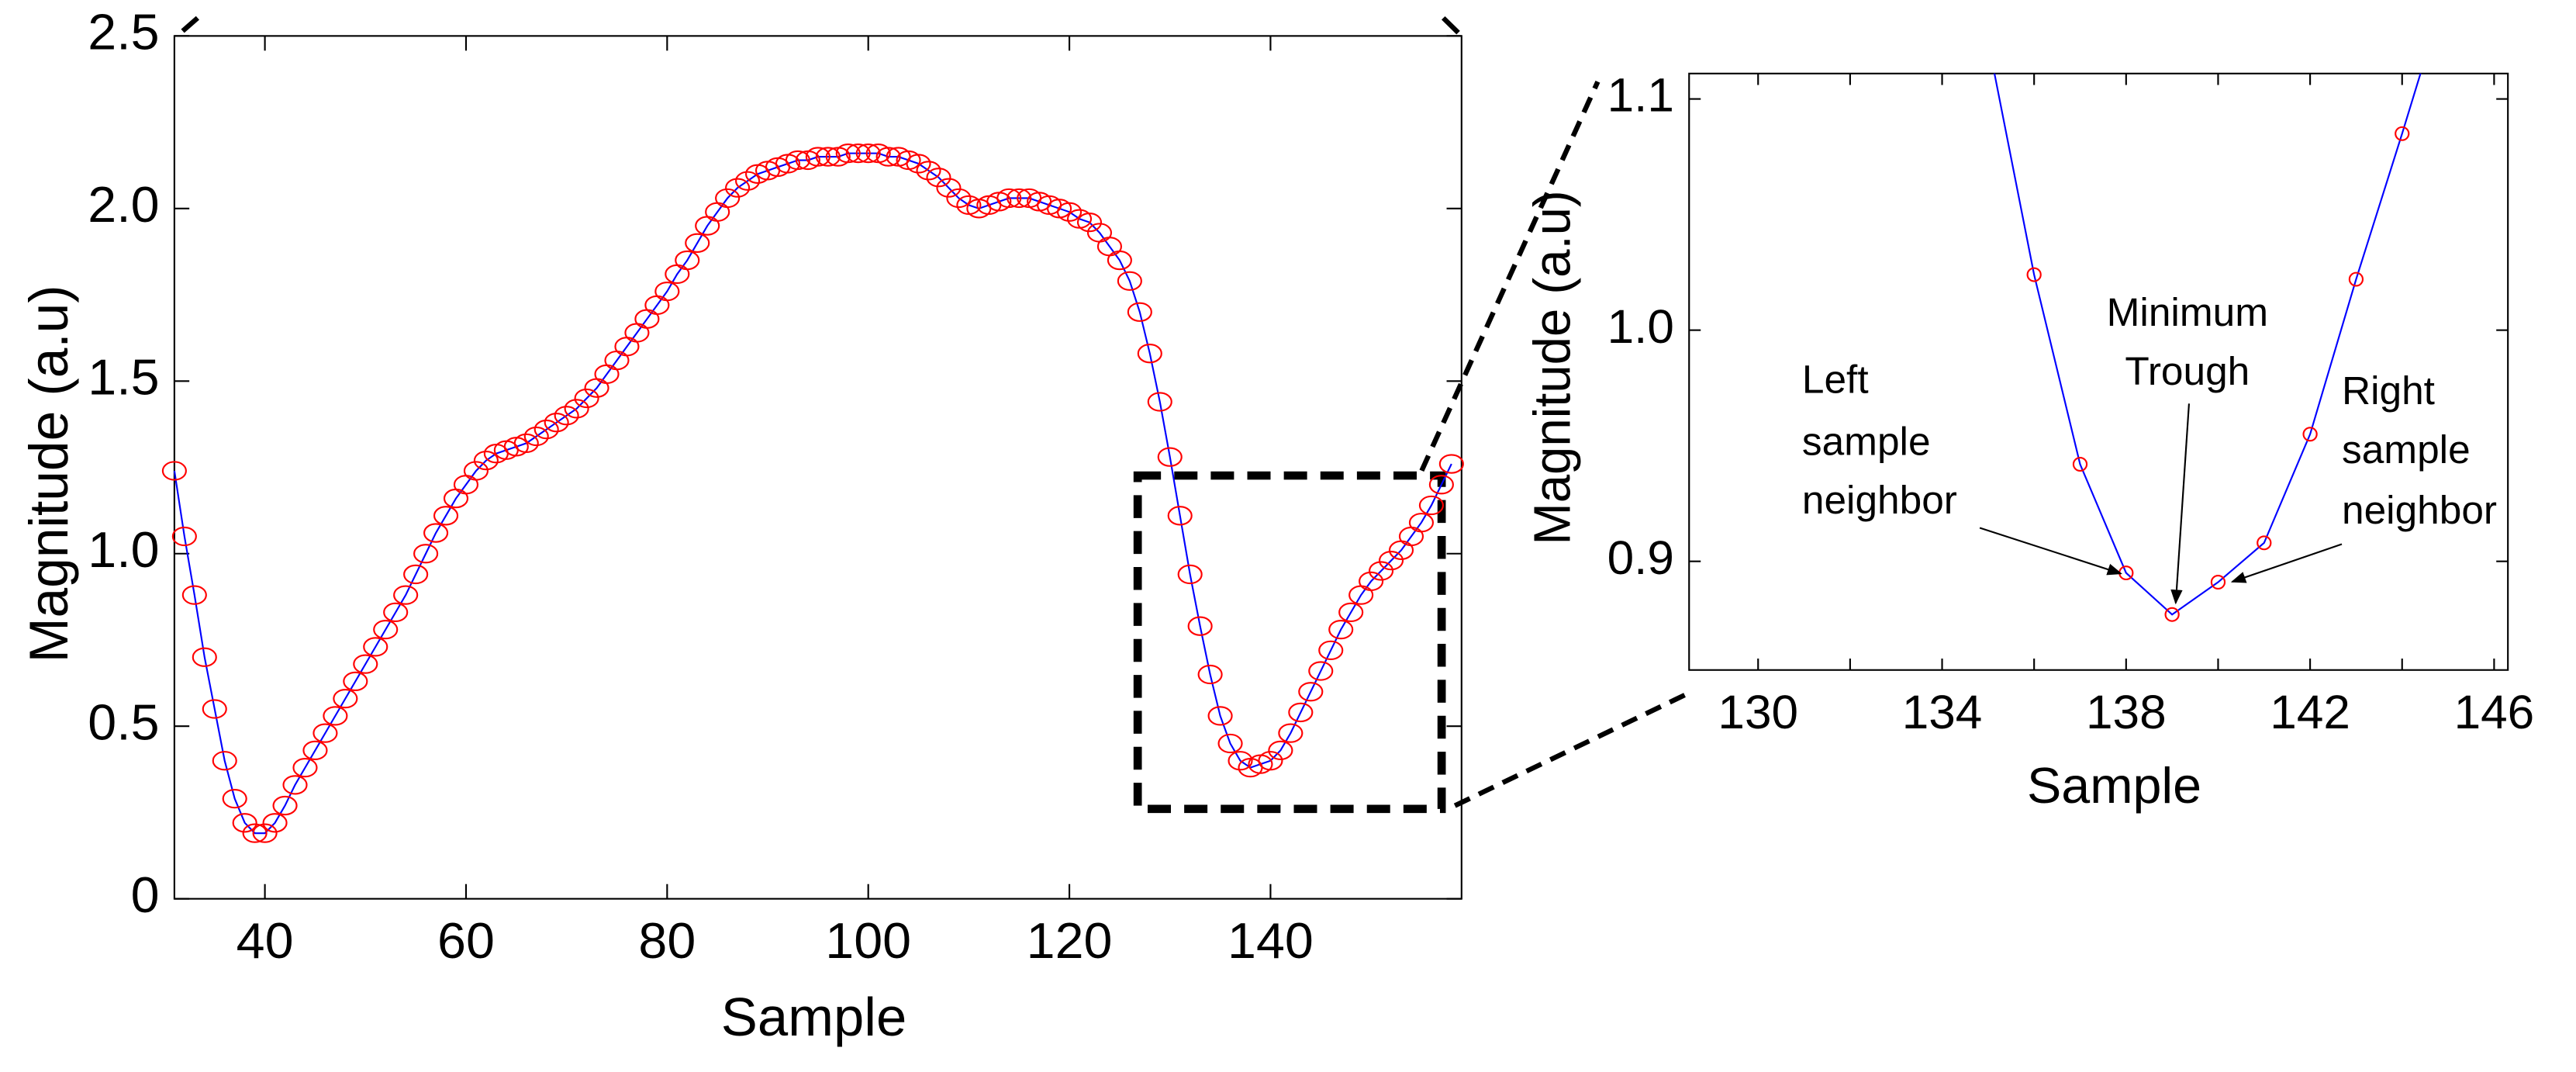 The width and height of the screenshot is (2576, 1072). I want to click on x-tick-label: 134, so click(1943, 712).